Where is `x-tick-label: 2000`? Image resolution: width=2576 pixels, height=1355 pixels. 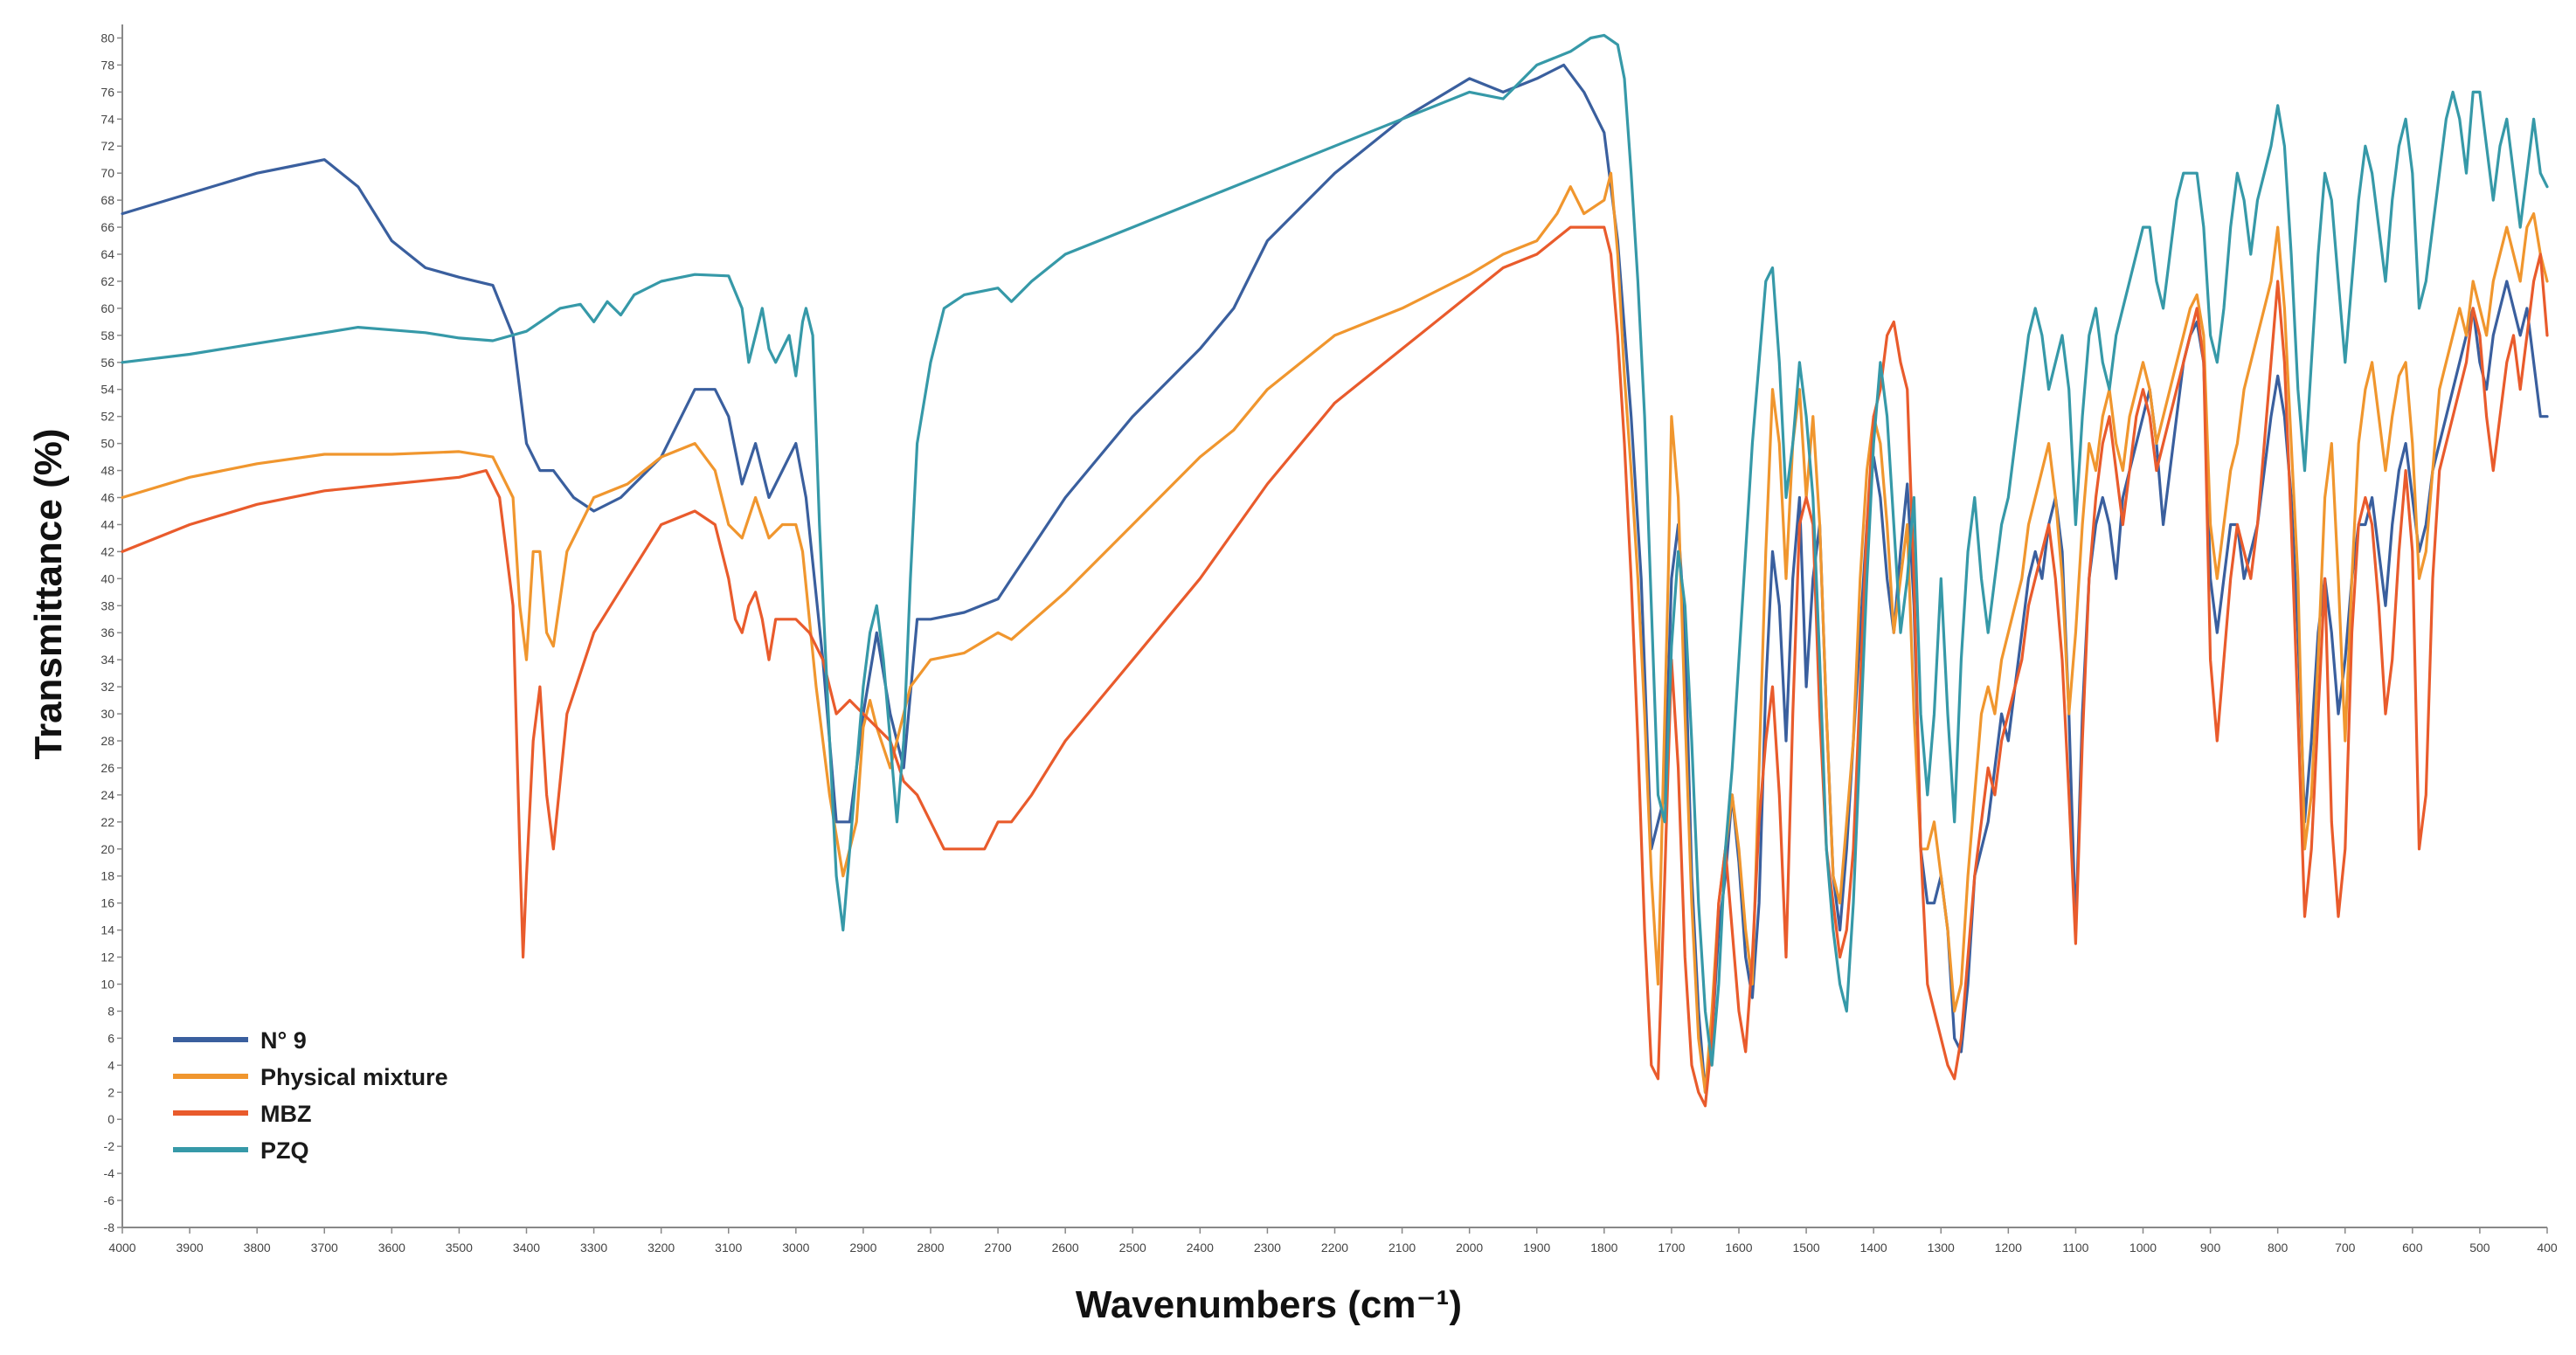
x-tick-label: 2000 is located at coordinates (1469, 1248).